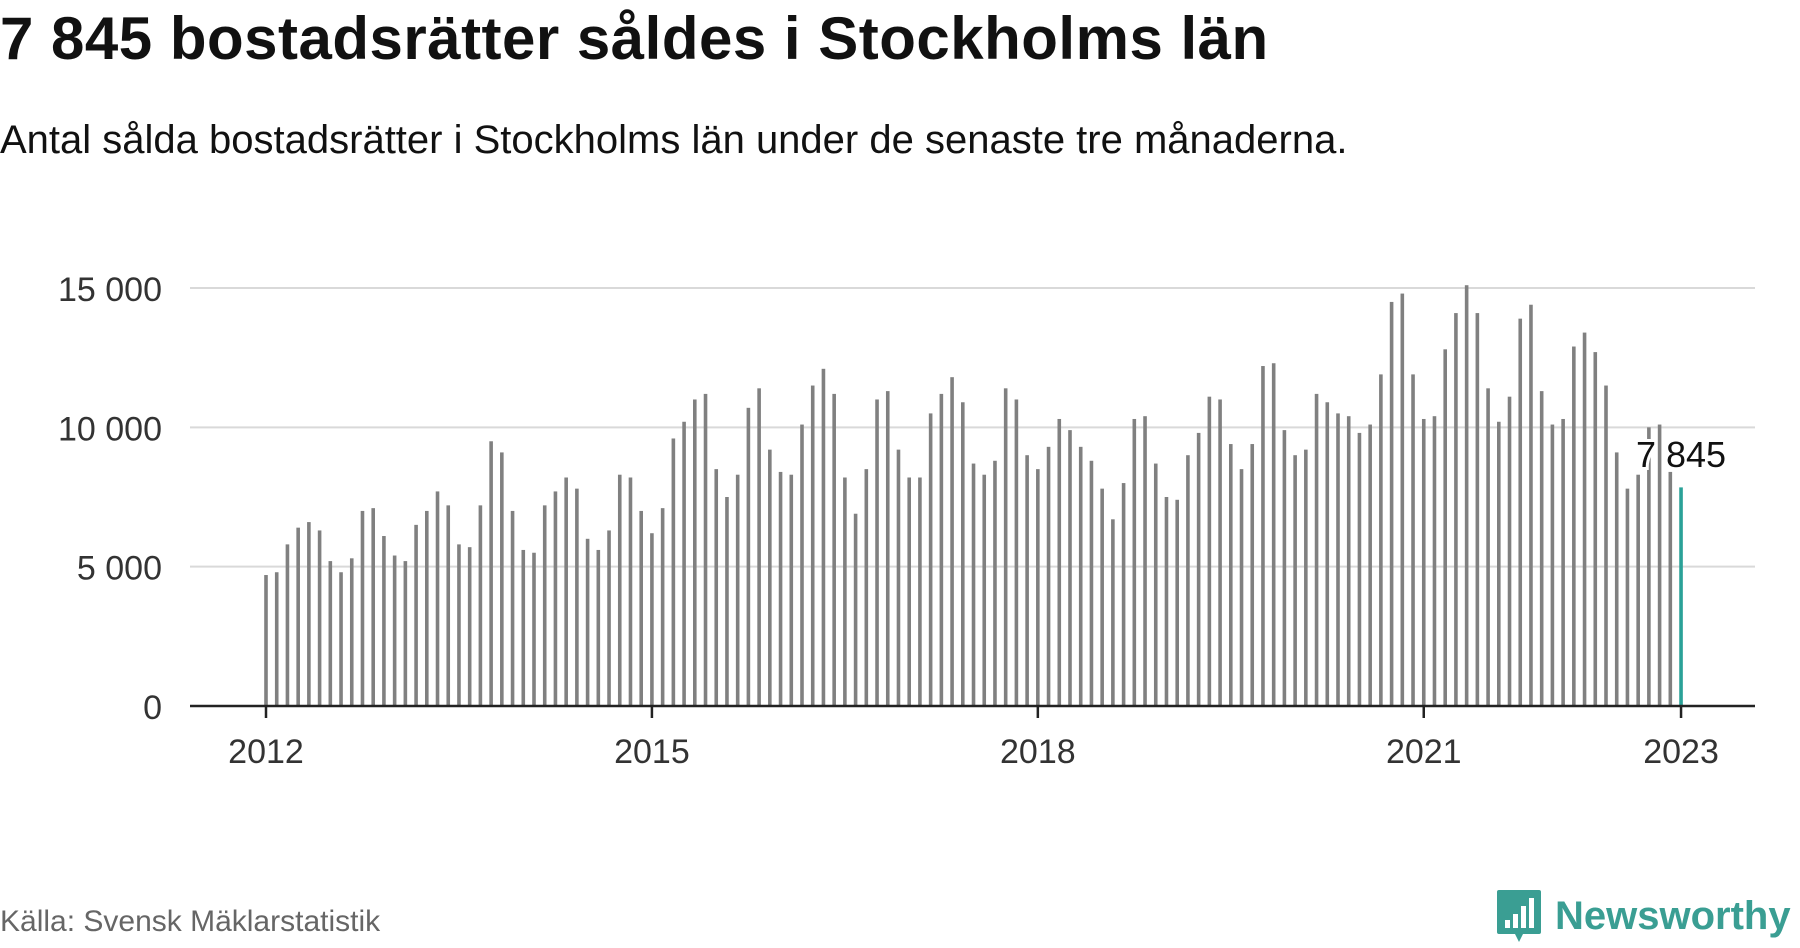 The width and height of the screenshot is (1800, 948). I want to click on newsworthy-logo-icon, so click(1519, 916).